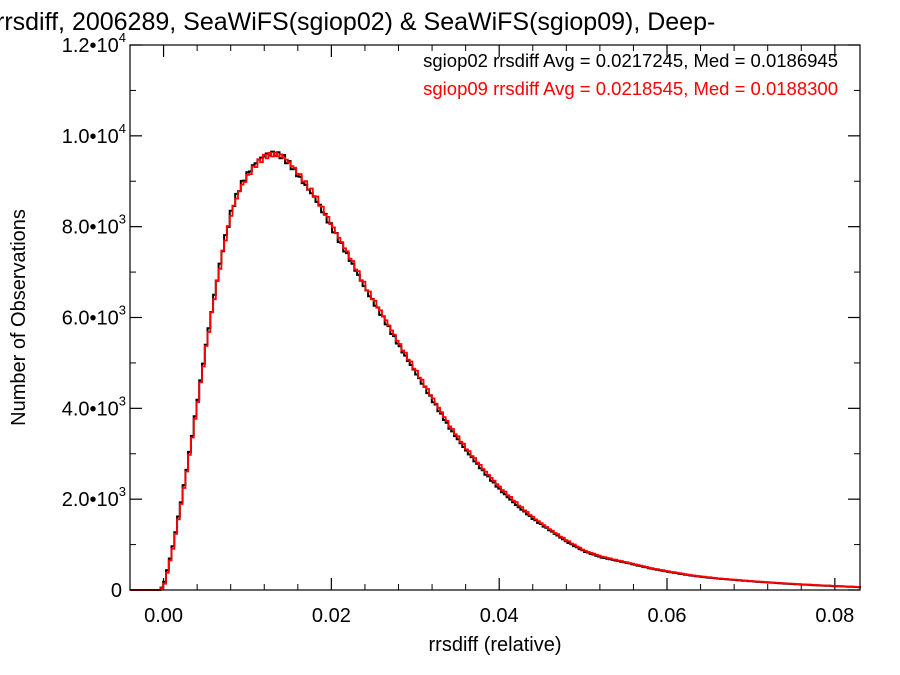  What do you see at coordinates (94, 225) in the screenshot?
I see `y-tick-label: 8.0•103` at bounding box center [94, 225].